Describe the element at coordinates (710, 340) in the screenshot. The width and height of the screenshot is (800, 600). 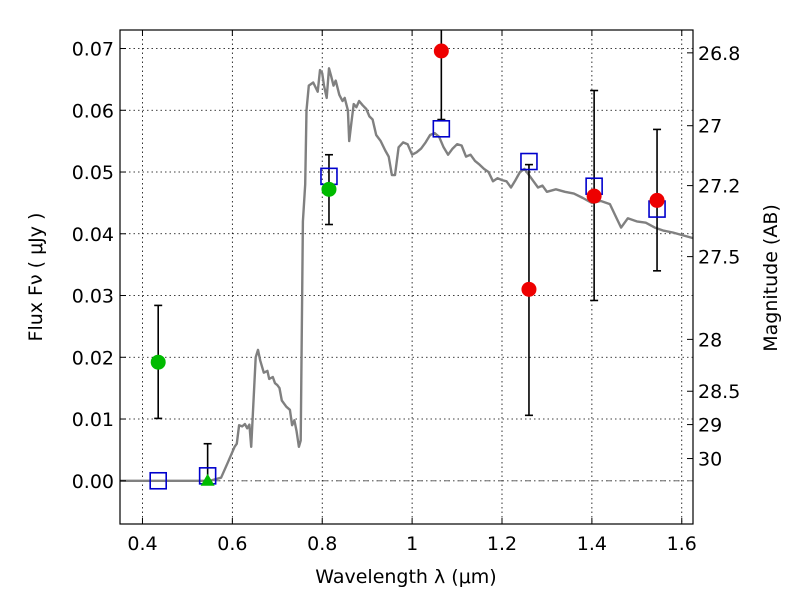
I see `y2-tick-label: 28` at that location.